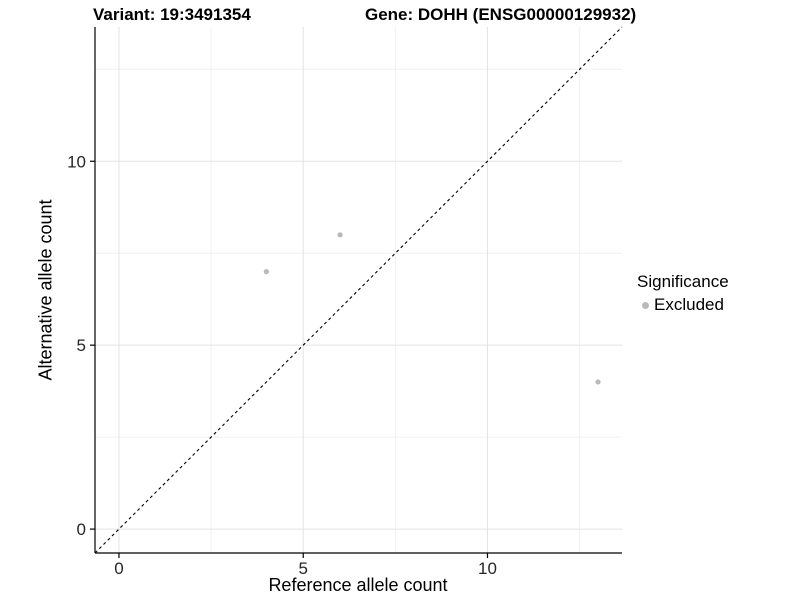  What do you see at coordinates (45, 290) in the screenshot?
I see `y-axis-title: Alternative allele count` at bounding box center [45, 290].